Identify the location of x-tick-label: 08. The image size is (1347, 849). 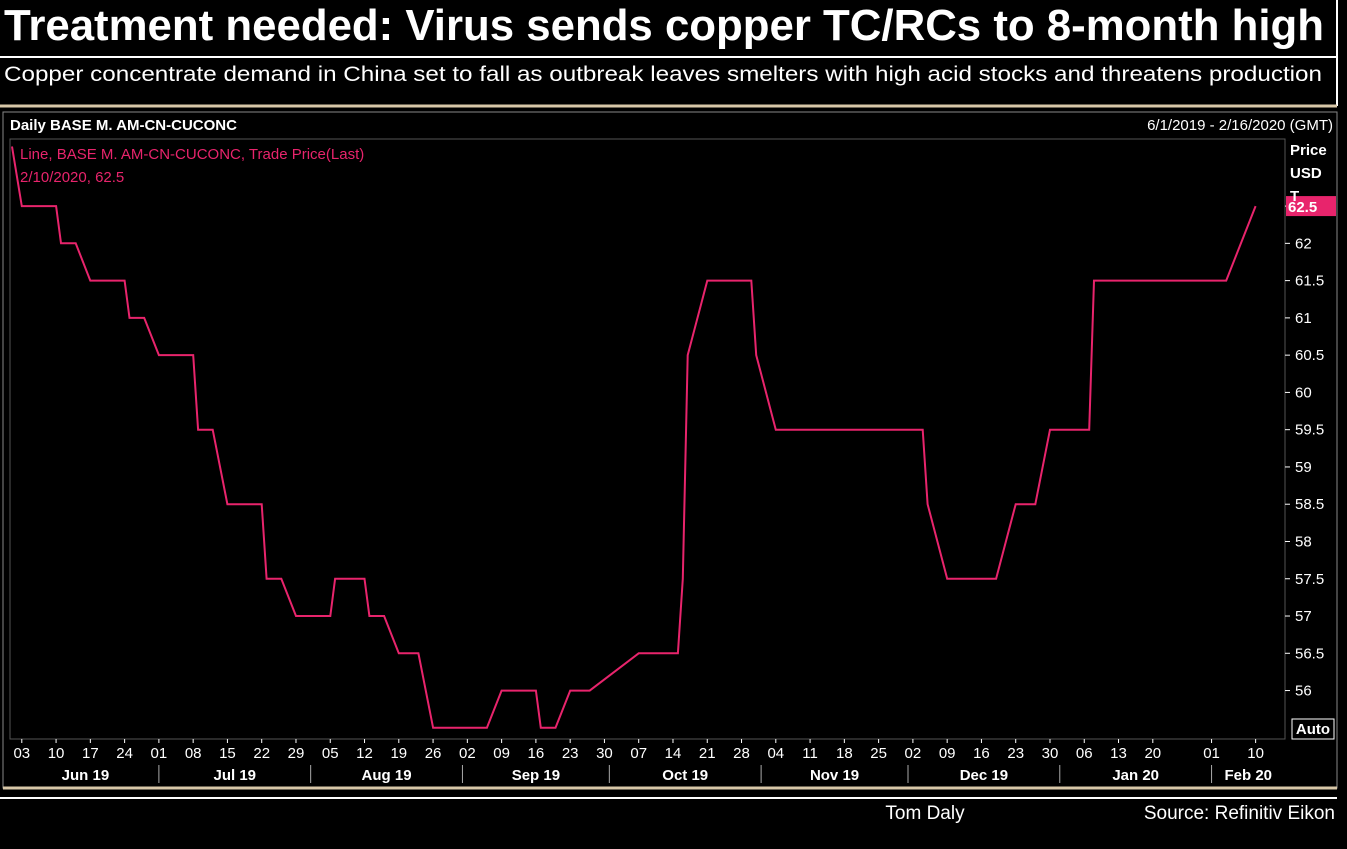
(193, 753).